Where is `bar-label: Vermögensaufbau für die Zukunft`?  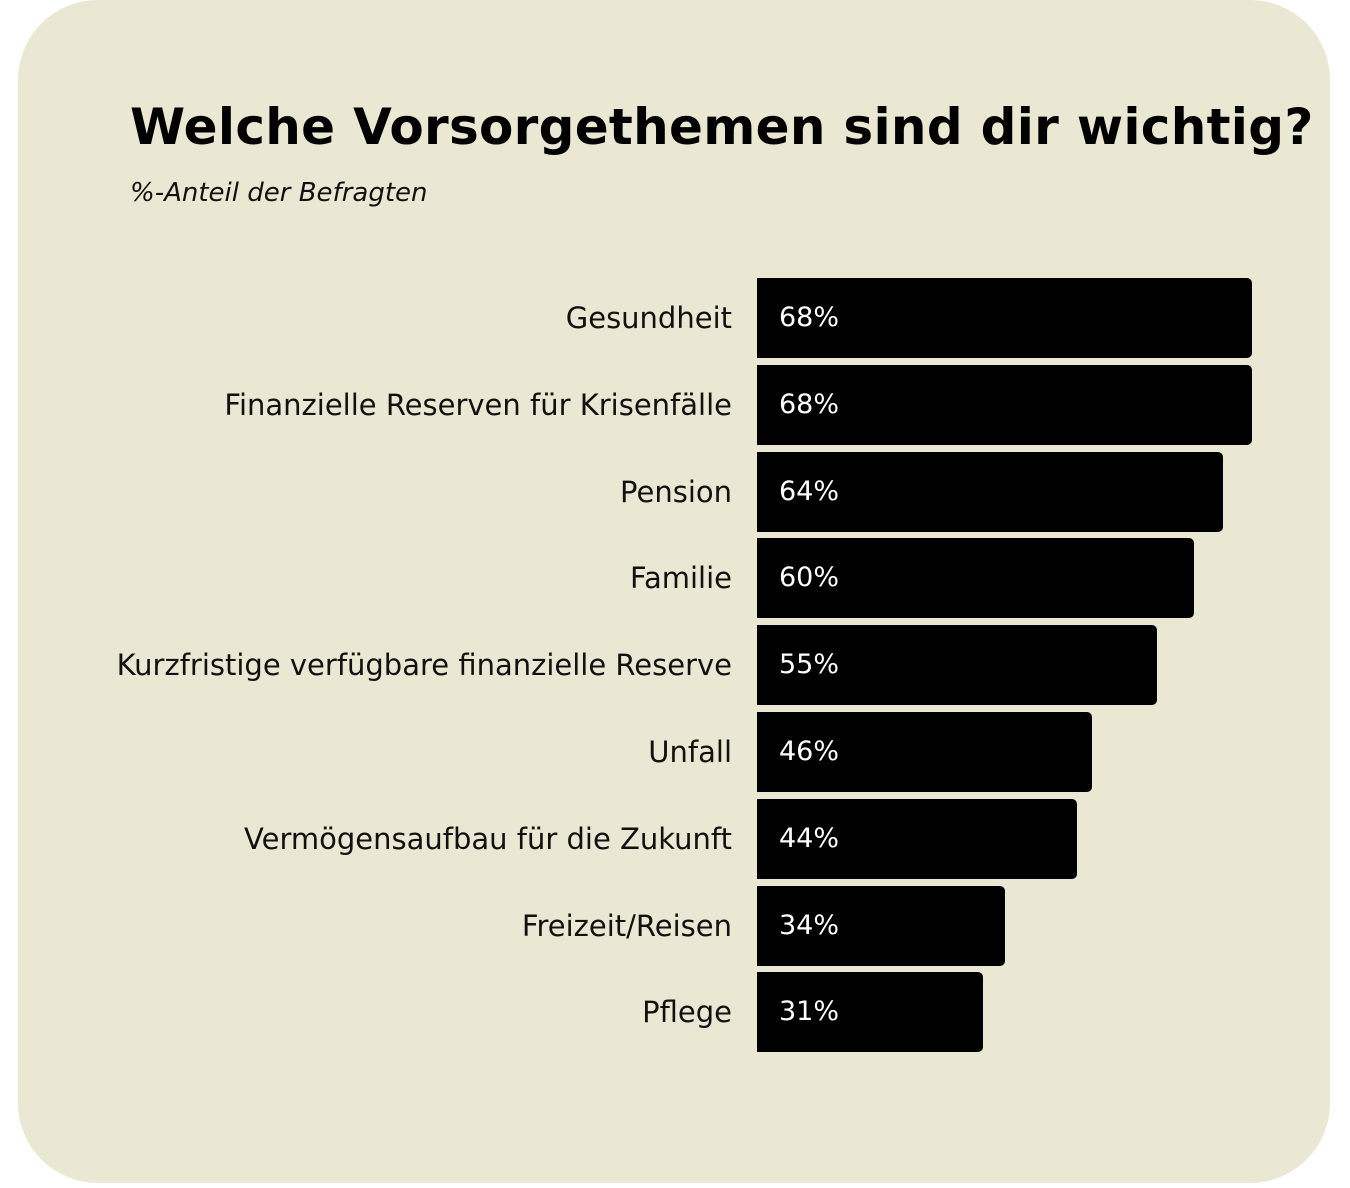
bar-label: Vermögensaufbau für die Zukunft is located at coordinates (488, 838).